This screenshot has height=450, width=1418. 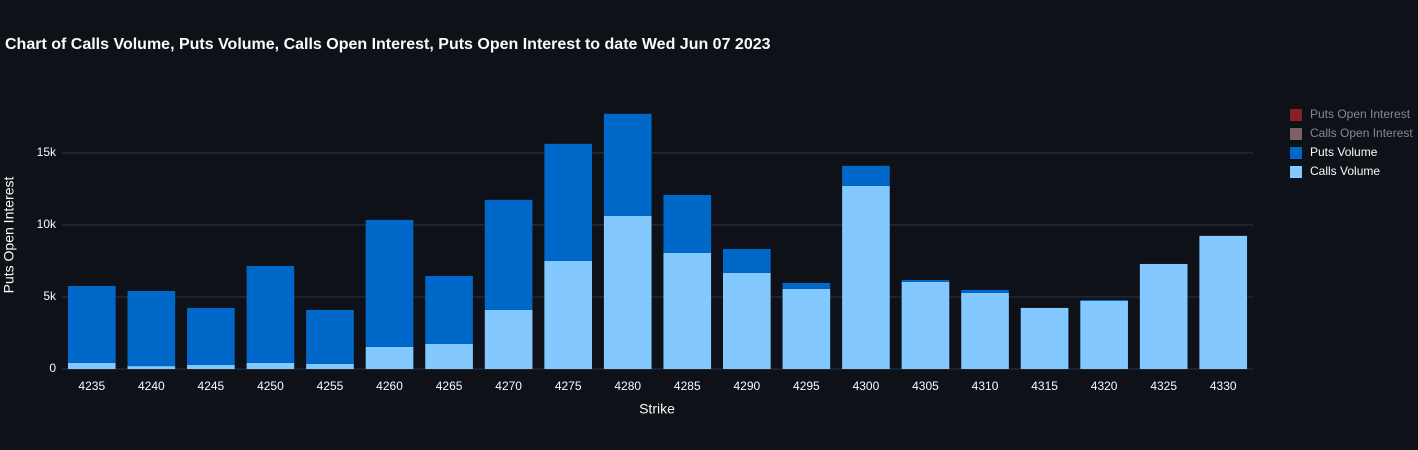 What do you see at coordinates (389, 386) in the screenshot?
I see `x-tick-label: 4260` at bounding box center [389, 386].